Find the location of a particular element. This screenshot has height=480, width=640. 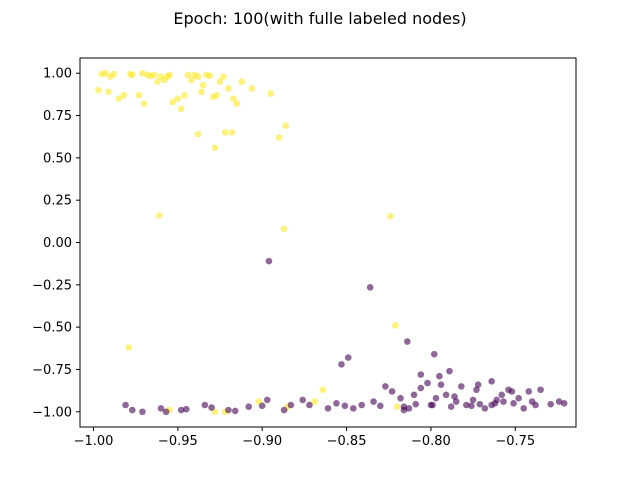

y-tick-label: −0.75 is located at coordinates (52, 370).